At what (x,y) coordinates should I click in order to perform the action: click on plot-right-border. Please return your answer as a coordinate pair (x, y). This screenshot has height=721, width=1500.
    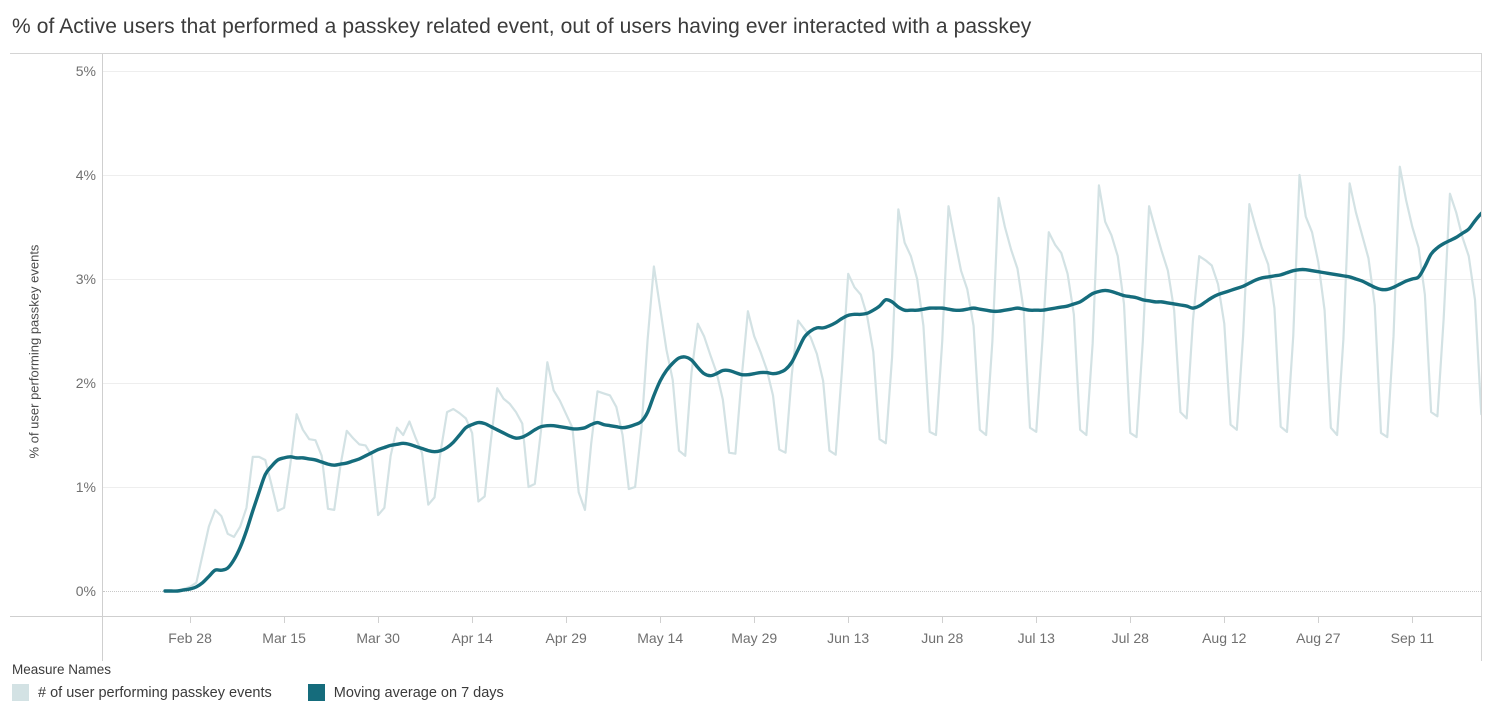
    Looking at the image, I should click on (1481, 357).